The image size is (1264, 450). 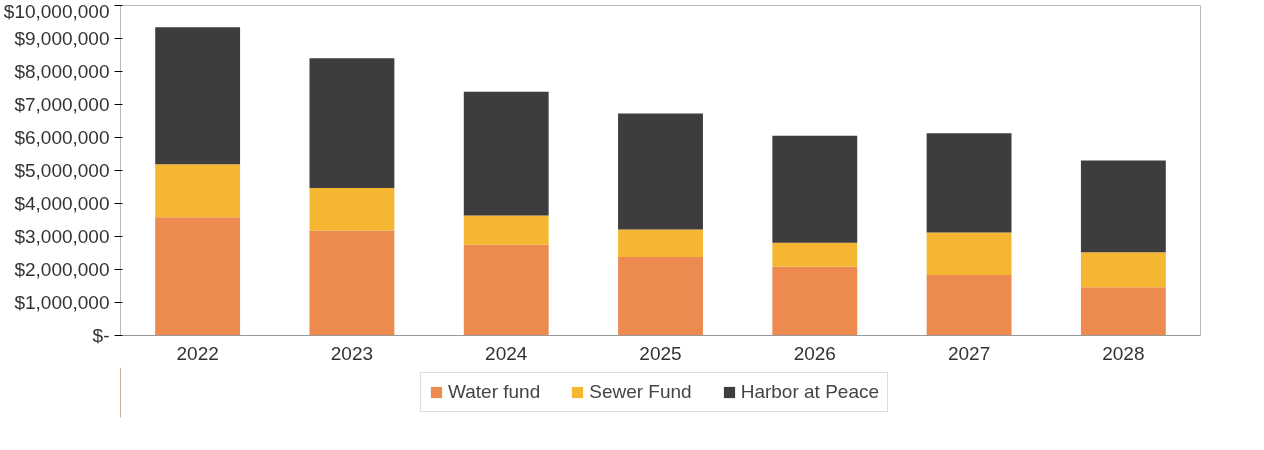 I want to click on legend-label: Sewer Fund, so click(x=640, y=392).